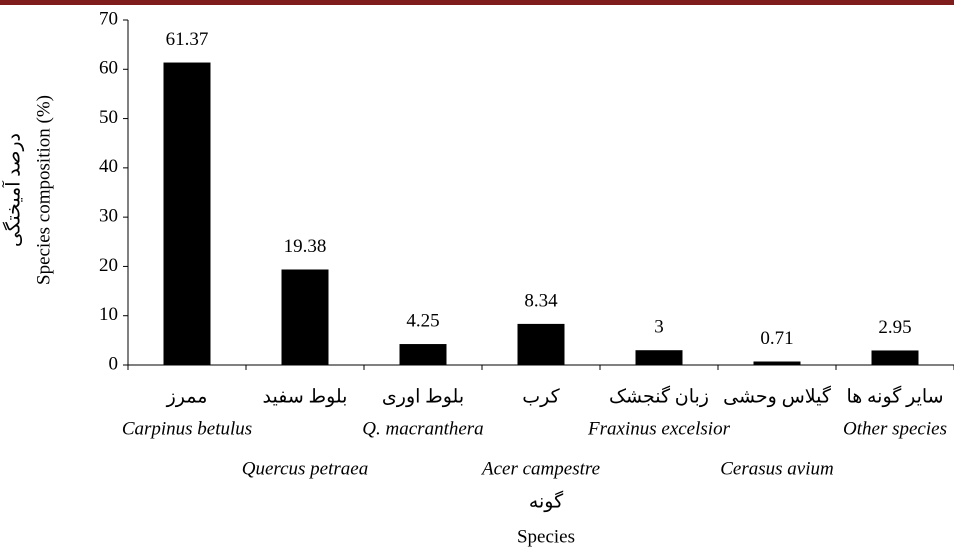 This screenshot has width=954, height=551. I want to click on y-axis-label: Species composition (%), so click(43, 190).